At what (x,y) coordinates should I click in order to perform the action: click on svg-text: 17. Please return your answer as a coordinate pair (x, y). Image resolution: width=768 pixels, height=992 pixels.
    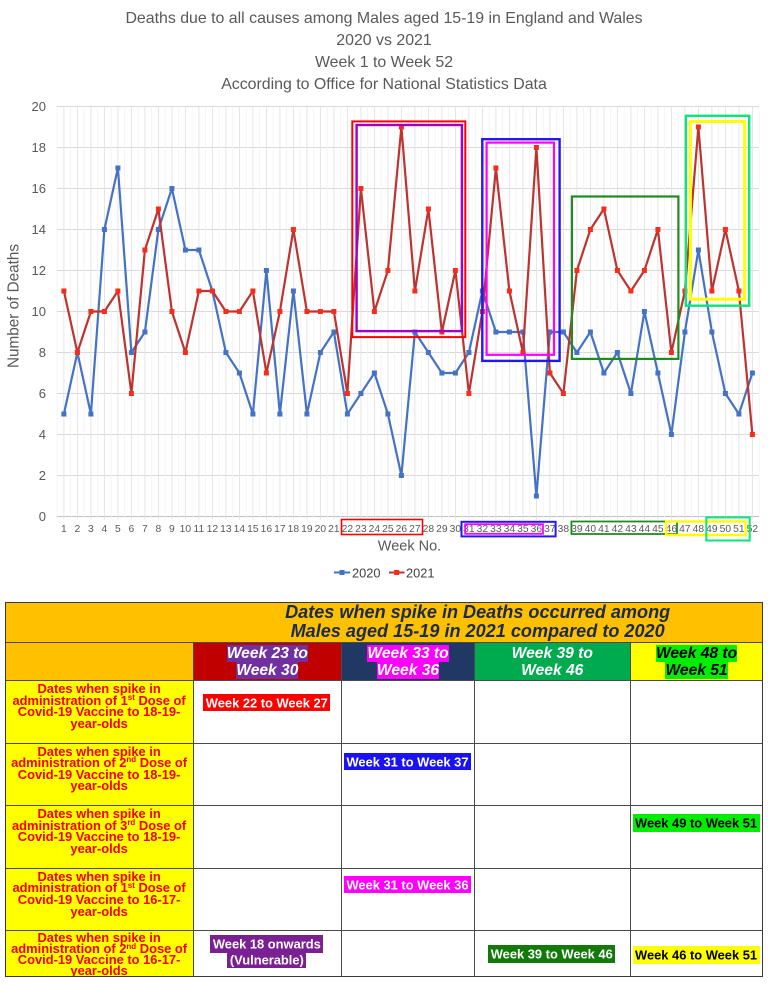
    Looking at the image, I should click on (280, 529).